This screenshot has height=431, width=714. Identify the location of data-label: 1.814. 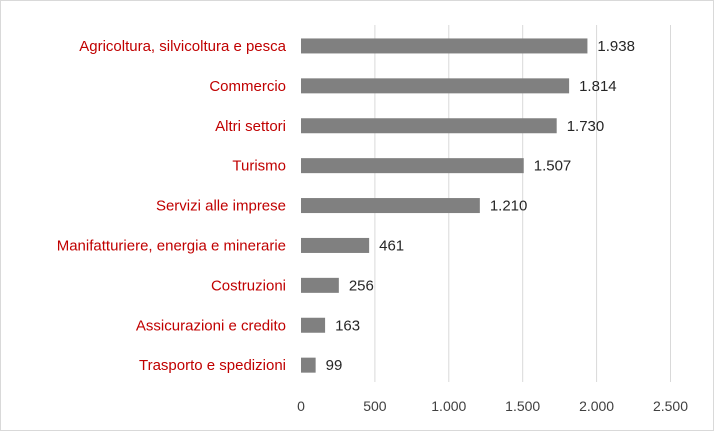
(598, 86).